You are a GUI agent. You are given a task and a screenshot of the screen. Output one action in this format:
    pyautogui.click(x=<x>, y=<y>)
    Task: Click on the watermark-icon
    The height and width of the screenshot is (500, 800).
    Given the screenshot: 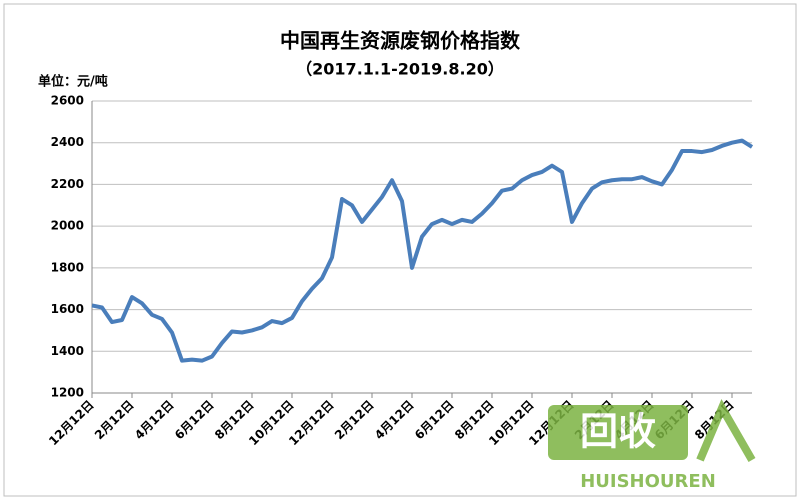 What is the action you would take?
    pyautogui.click(x=726, y=430)
    